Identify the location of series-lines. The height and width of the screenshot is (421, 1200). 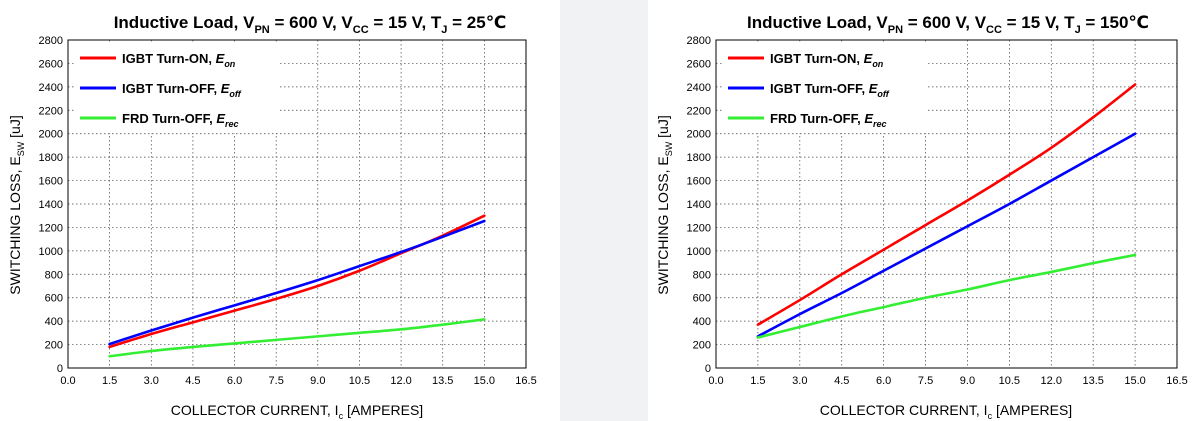
(297, 286).